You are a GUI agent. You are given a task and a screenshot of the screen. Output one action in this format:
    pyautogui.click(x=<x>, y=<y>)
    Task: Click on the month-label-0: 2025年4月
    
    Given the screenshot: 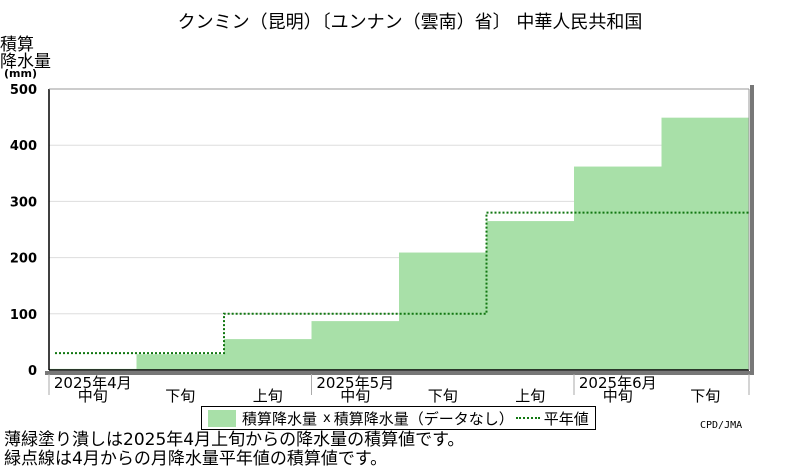 What is the action you would take?
    pyautogui.click(x=93, y=383)
    